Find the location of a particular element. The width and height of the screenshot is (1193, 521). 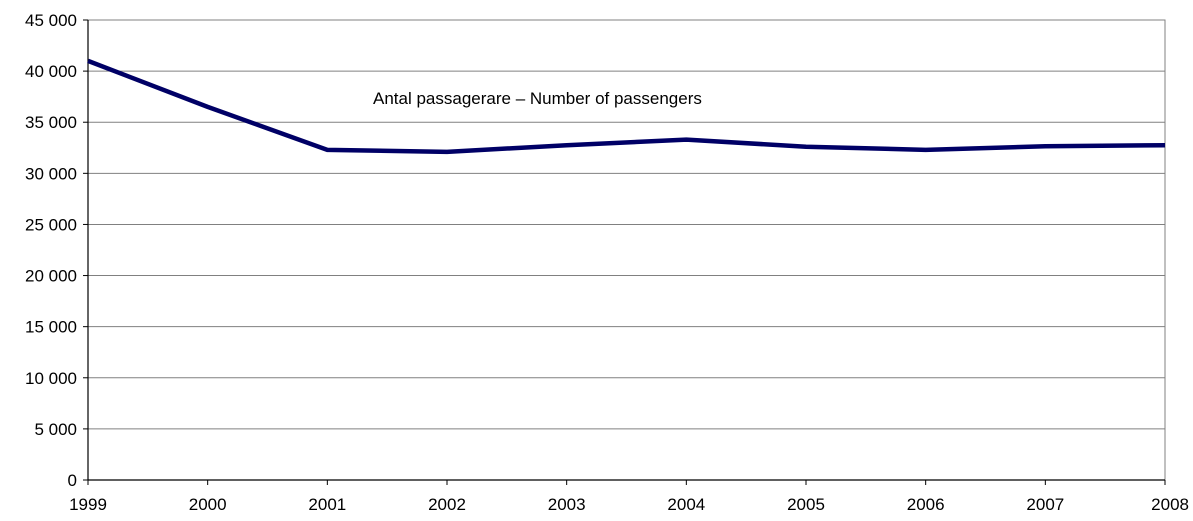

x-tick-label: 2008 is located at coordinates (1170, 504).